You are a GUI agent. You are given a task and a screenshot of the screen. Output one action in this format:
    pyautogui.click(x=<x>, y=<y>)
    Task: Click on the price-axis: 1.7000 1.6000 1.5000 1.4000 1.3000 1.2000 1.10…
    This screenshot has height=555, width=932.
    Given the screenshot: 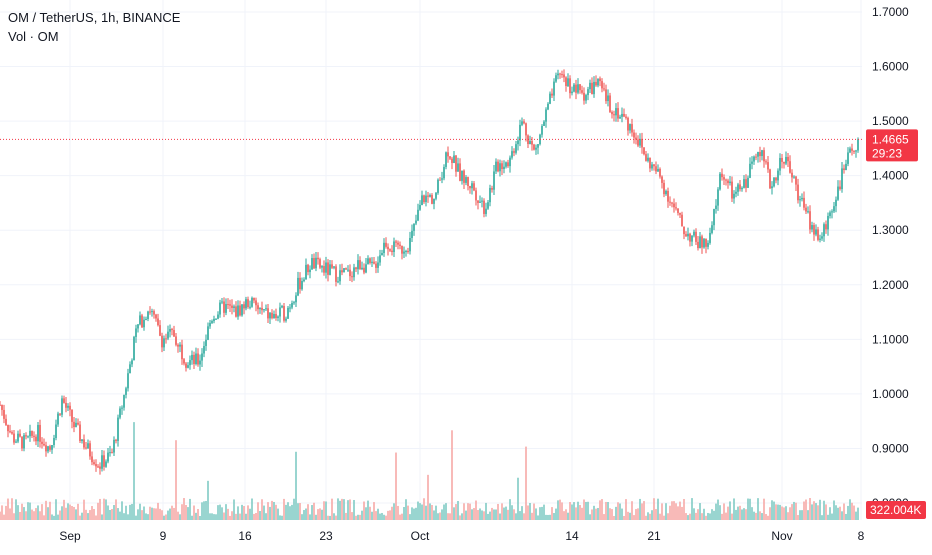 What is the action you would take?
    pyautogui.click(x=890, y=257)
    